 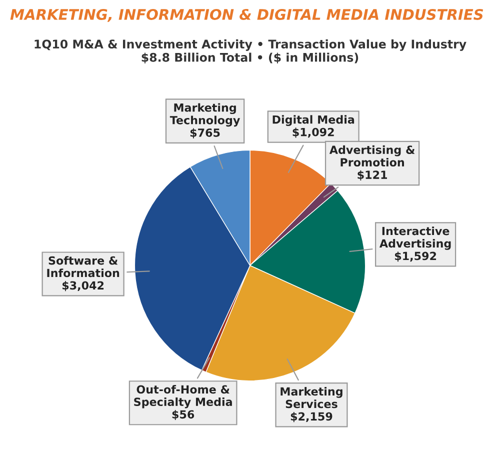 I want to click on data-label: $765, so click(x=205, y=133).